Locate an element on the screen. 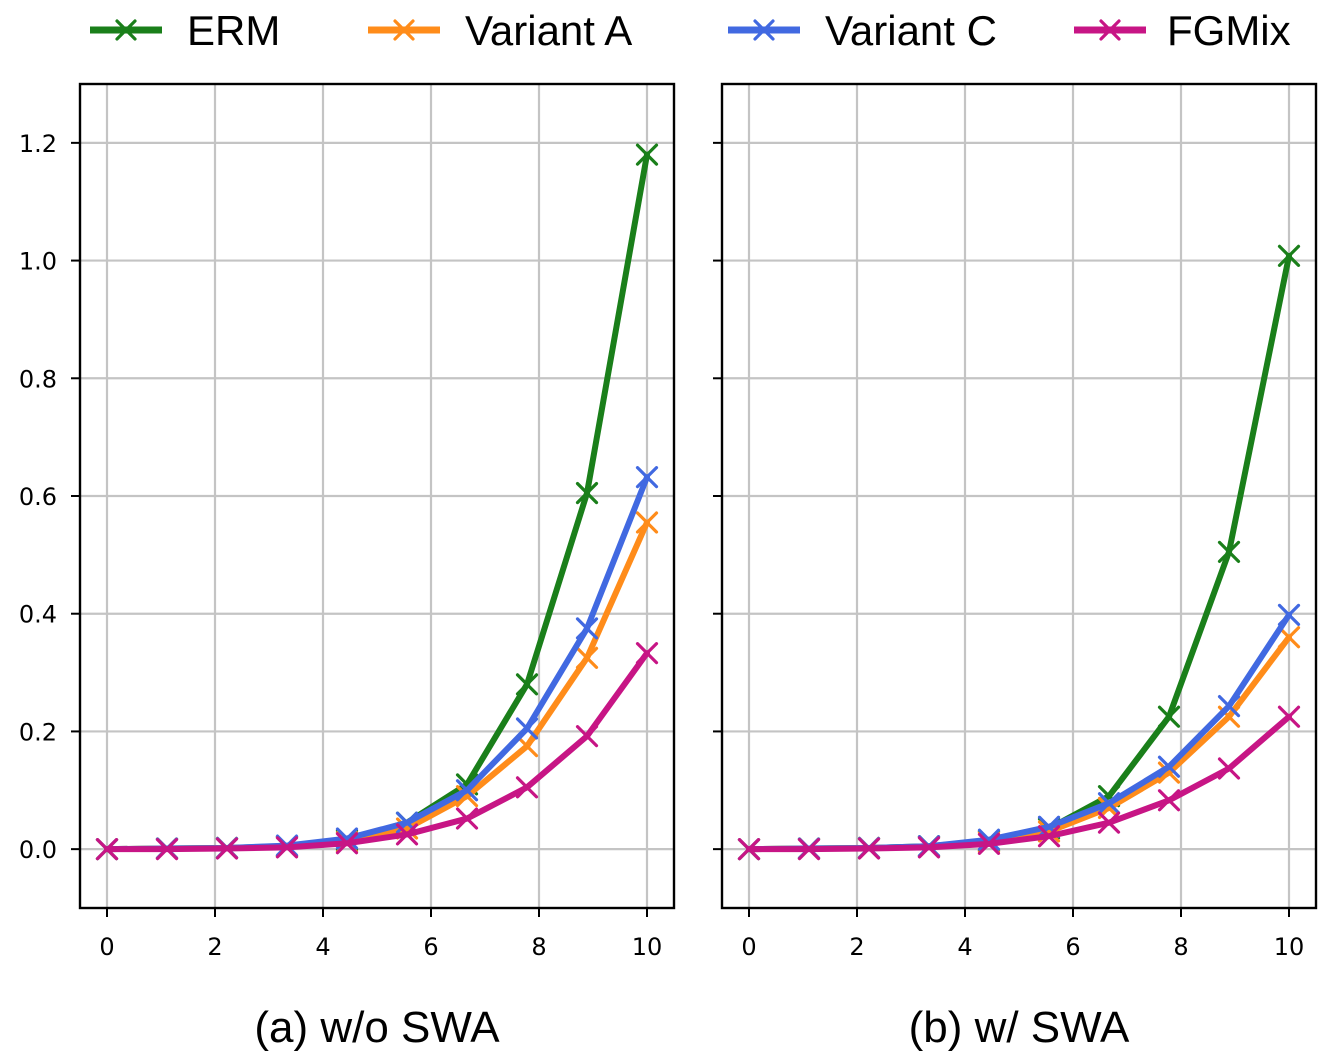 The image size is (1324, 1058). legend-item-variant-c: Variant C is located at coordinates (862, 30).